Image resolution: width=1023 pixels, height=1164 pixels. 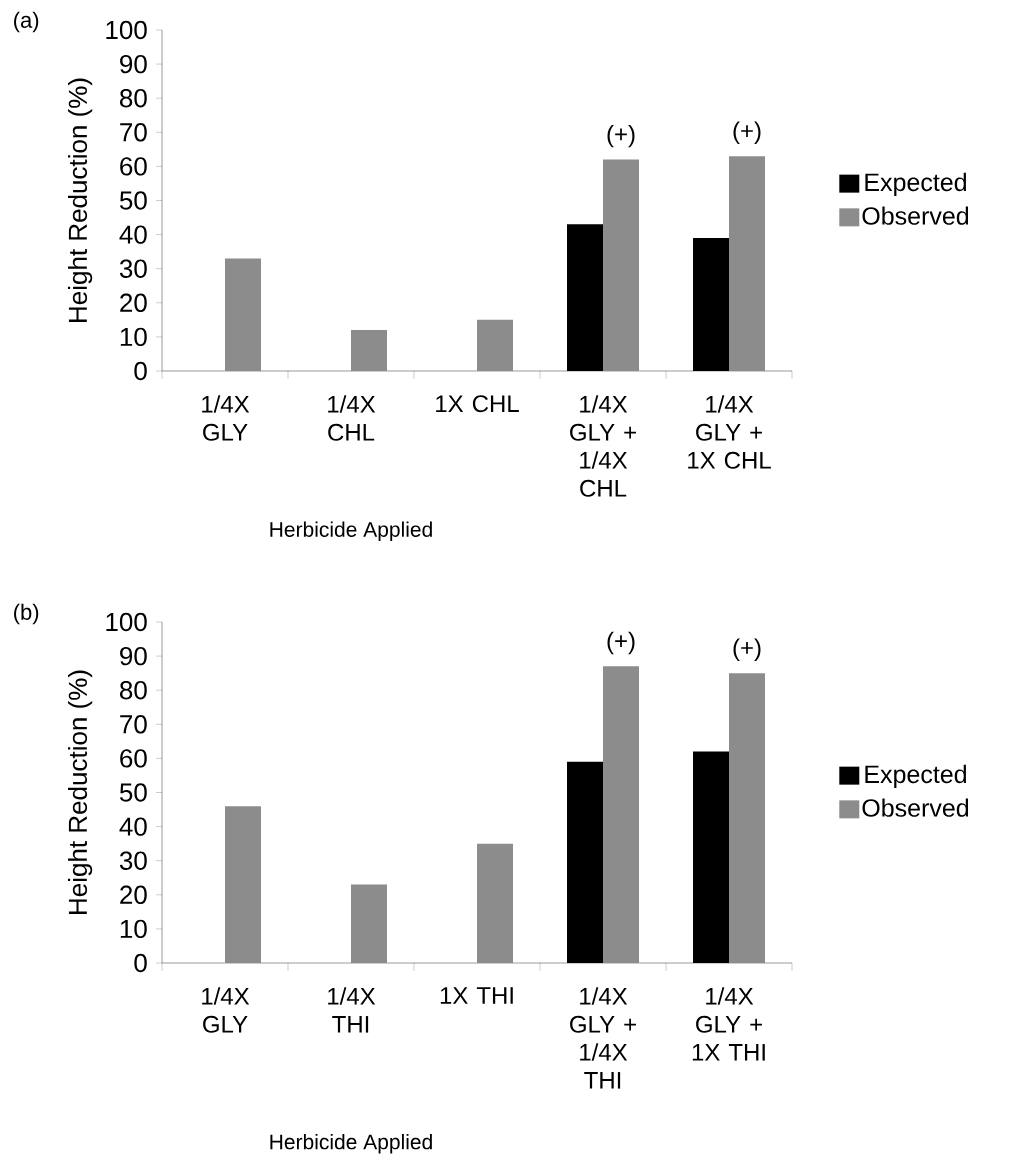 What do you see at coordinates (603, 1038) in the screenshot?
I see `x-tick-label: 1/4X GLY + 1/4X THI` at bounding box center [603, 1038].